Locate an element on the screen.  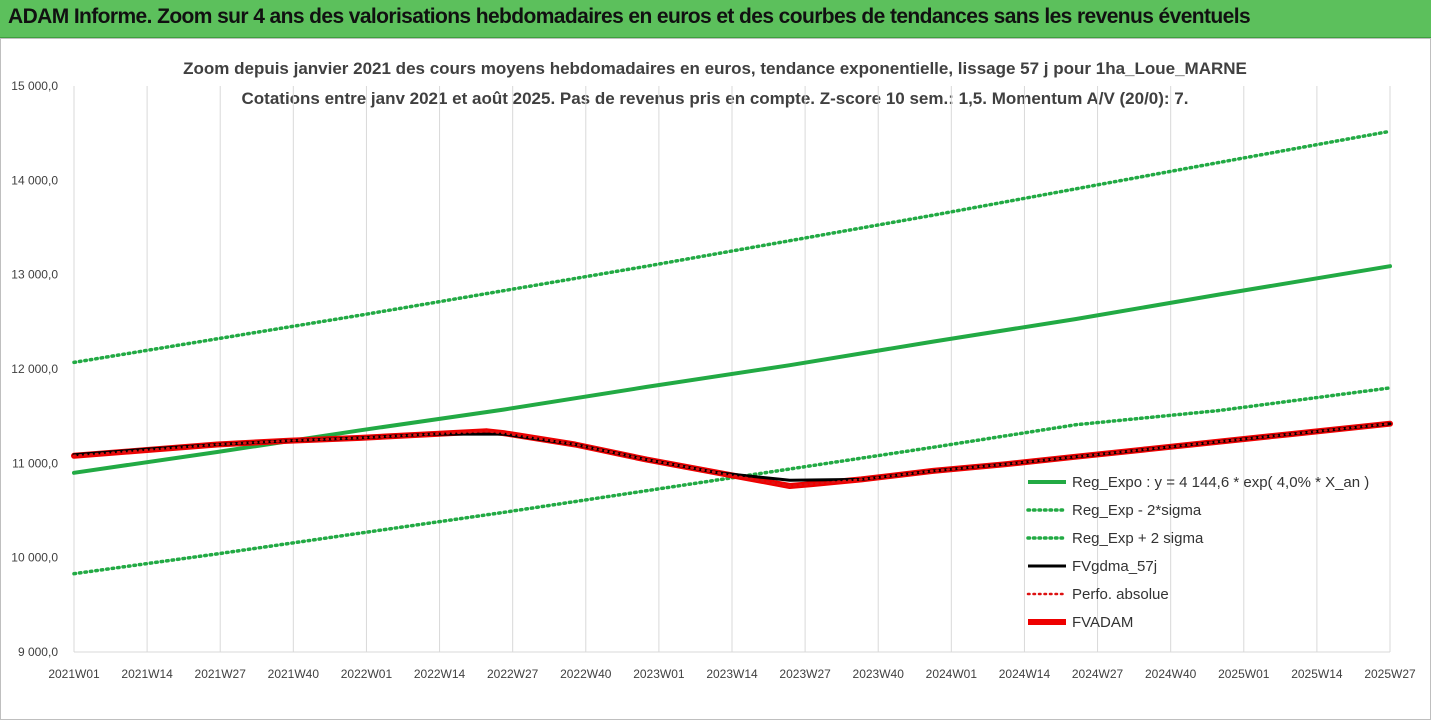
legend-label: FVADAM is located at coordinates (1102, 622).